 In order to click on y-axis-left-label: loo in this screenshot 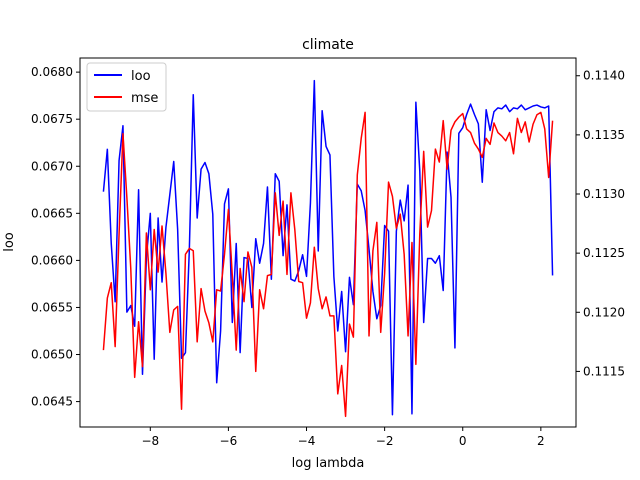, I will do `click(9, 242)`.